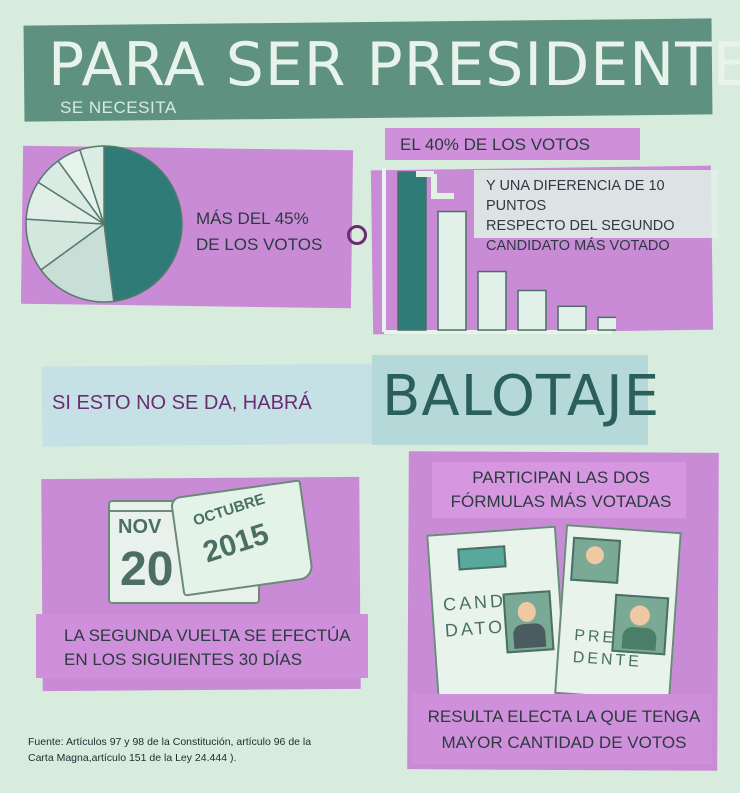 The width and height of the screenshot is (740, 793). What do you see at coordinates (495, 144) in the screenshot?
I see `option-two-heading: EL 40% DE LOS VOTOS` at bounding box center [495, 144].